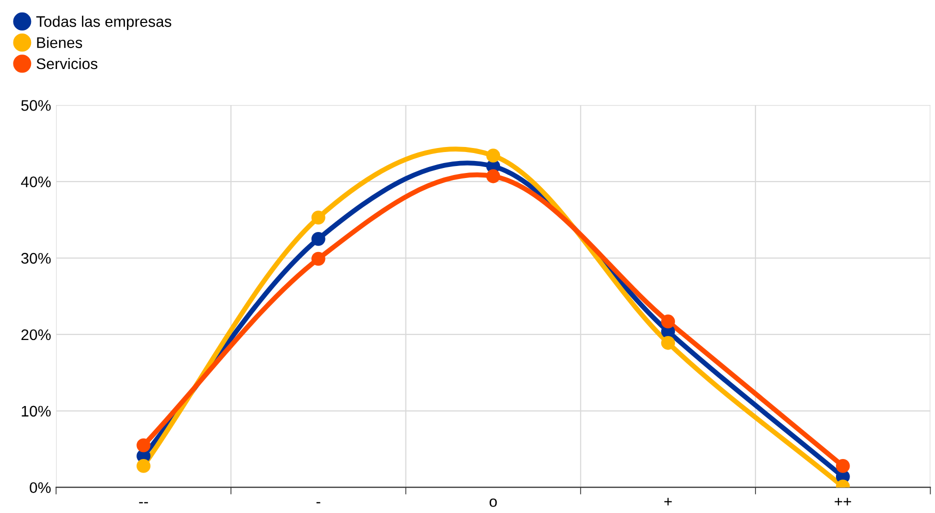 Image resolution: width=935 pixels, height=513 pixels. I want to click on legend-label: Servicios, so click(67, 64).